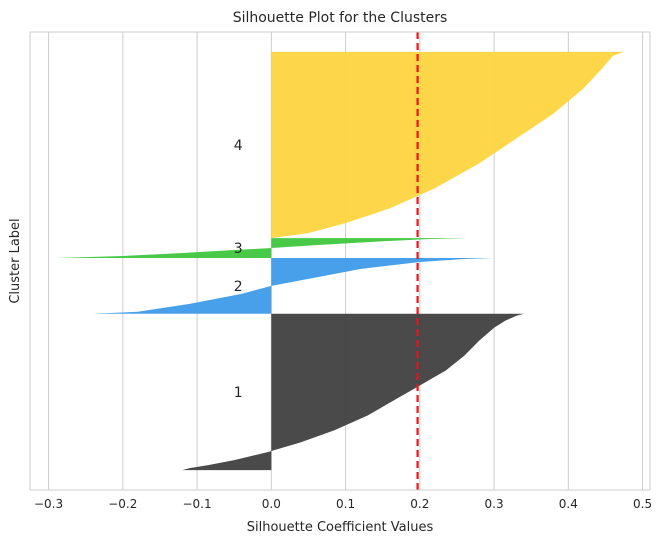 The height and width of the screenshot is (545, 661). What do you see at coordinates (48, 504) in the screenshot?
I see `x-tick-label: −0.3` at bounding box center [48, 504].